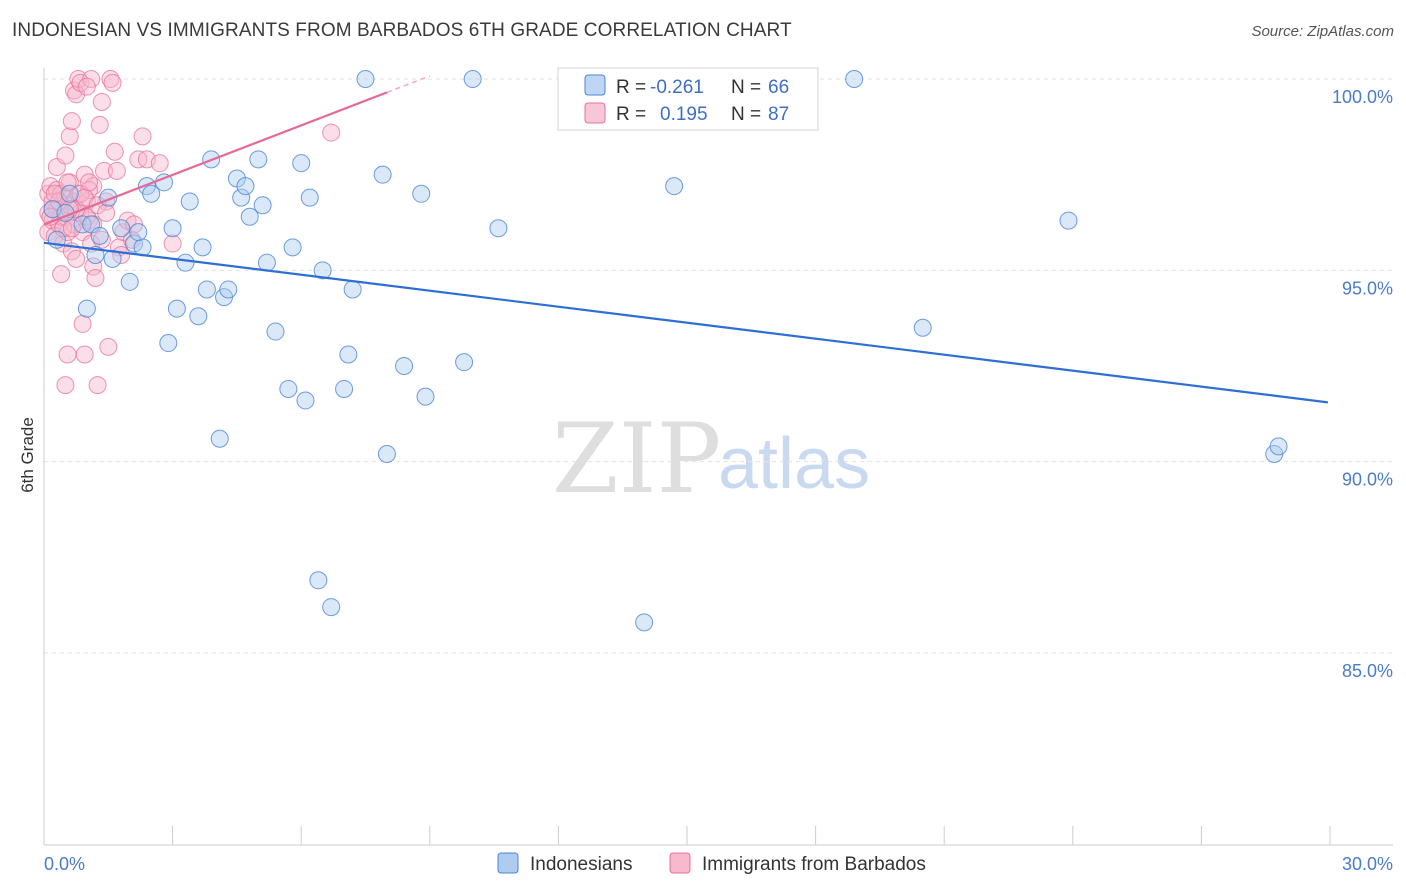  Describe the element at coordinates (1367, 671) in the screenshot. I see `y-tick-label: 85.0%` at that location.